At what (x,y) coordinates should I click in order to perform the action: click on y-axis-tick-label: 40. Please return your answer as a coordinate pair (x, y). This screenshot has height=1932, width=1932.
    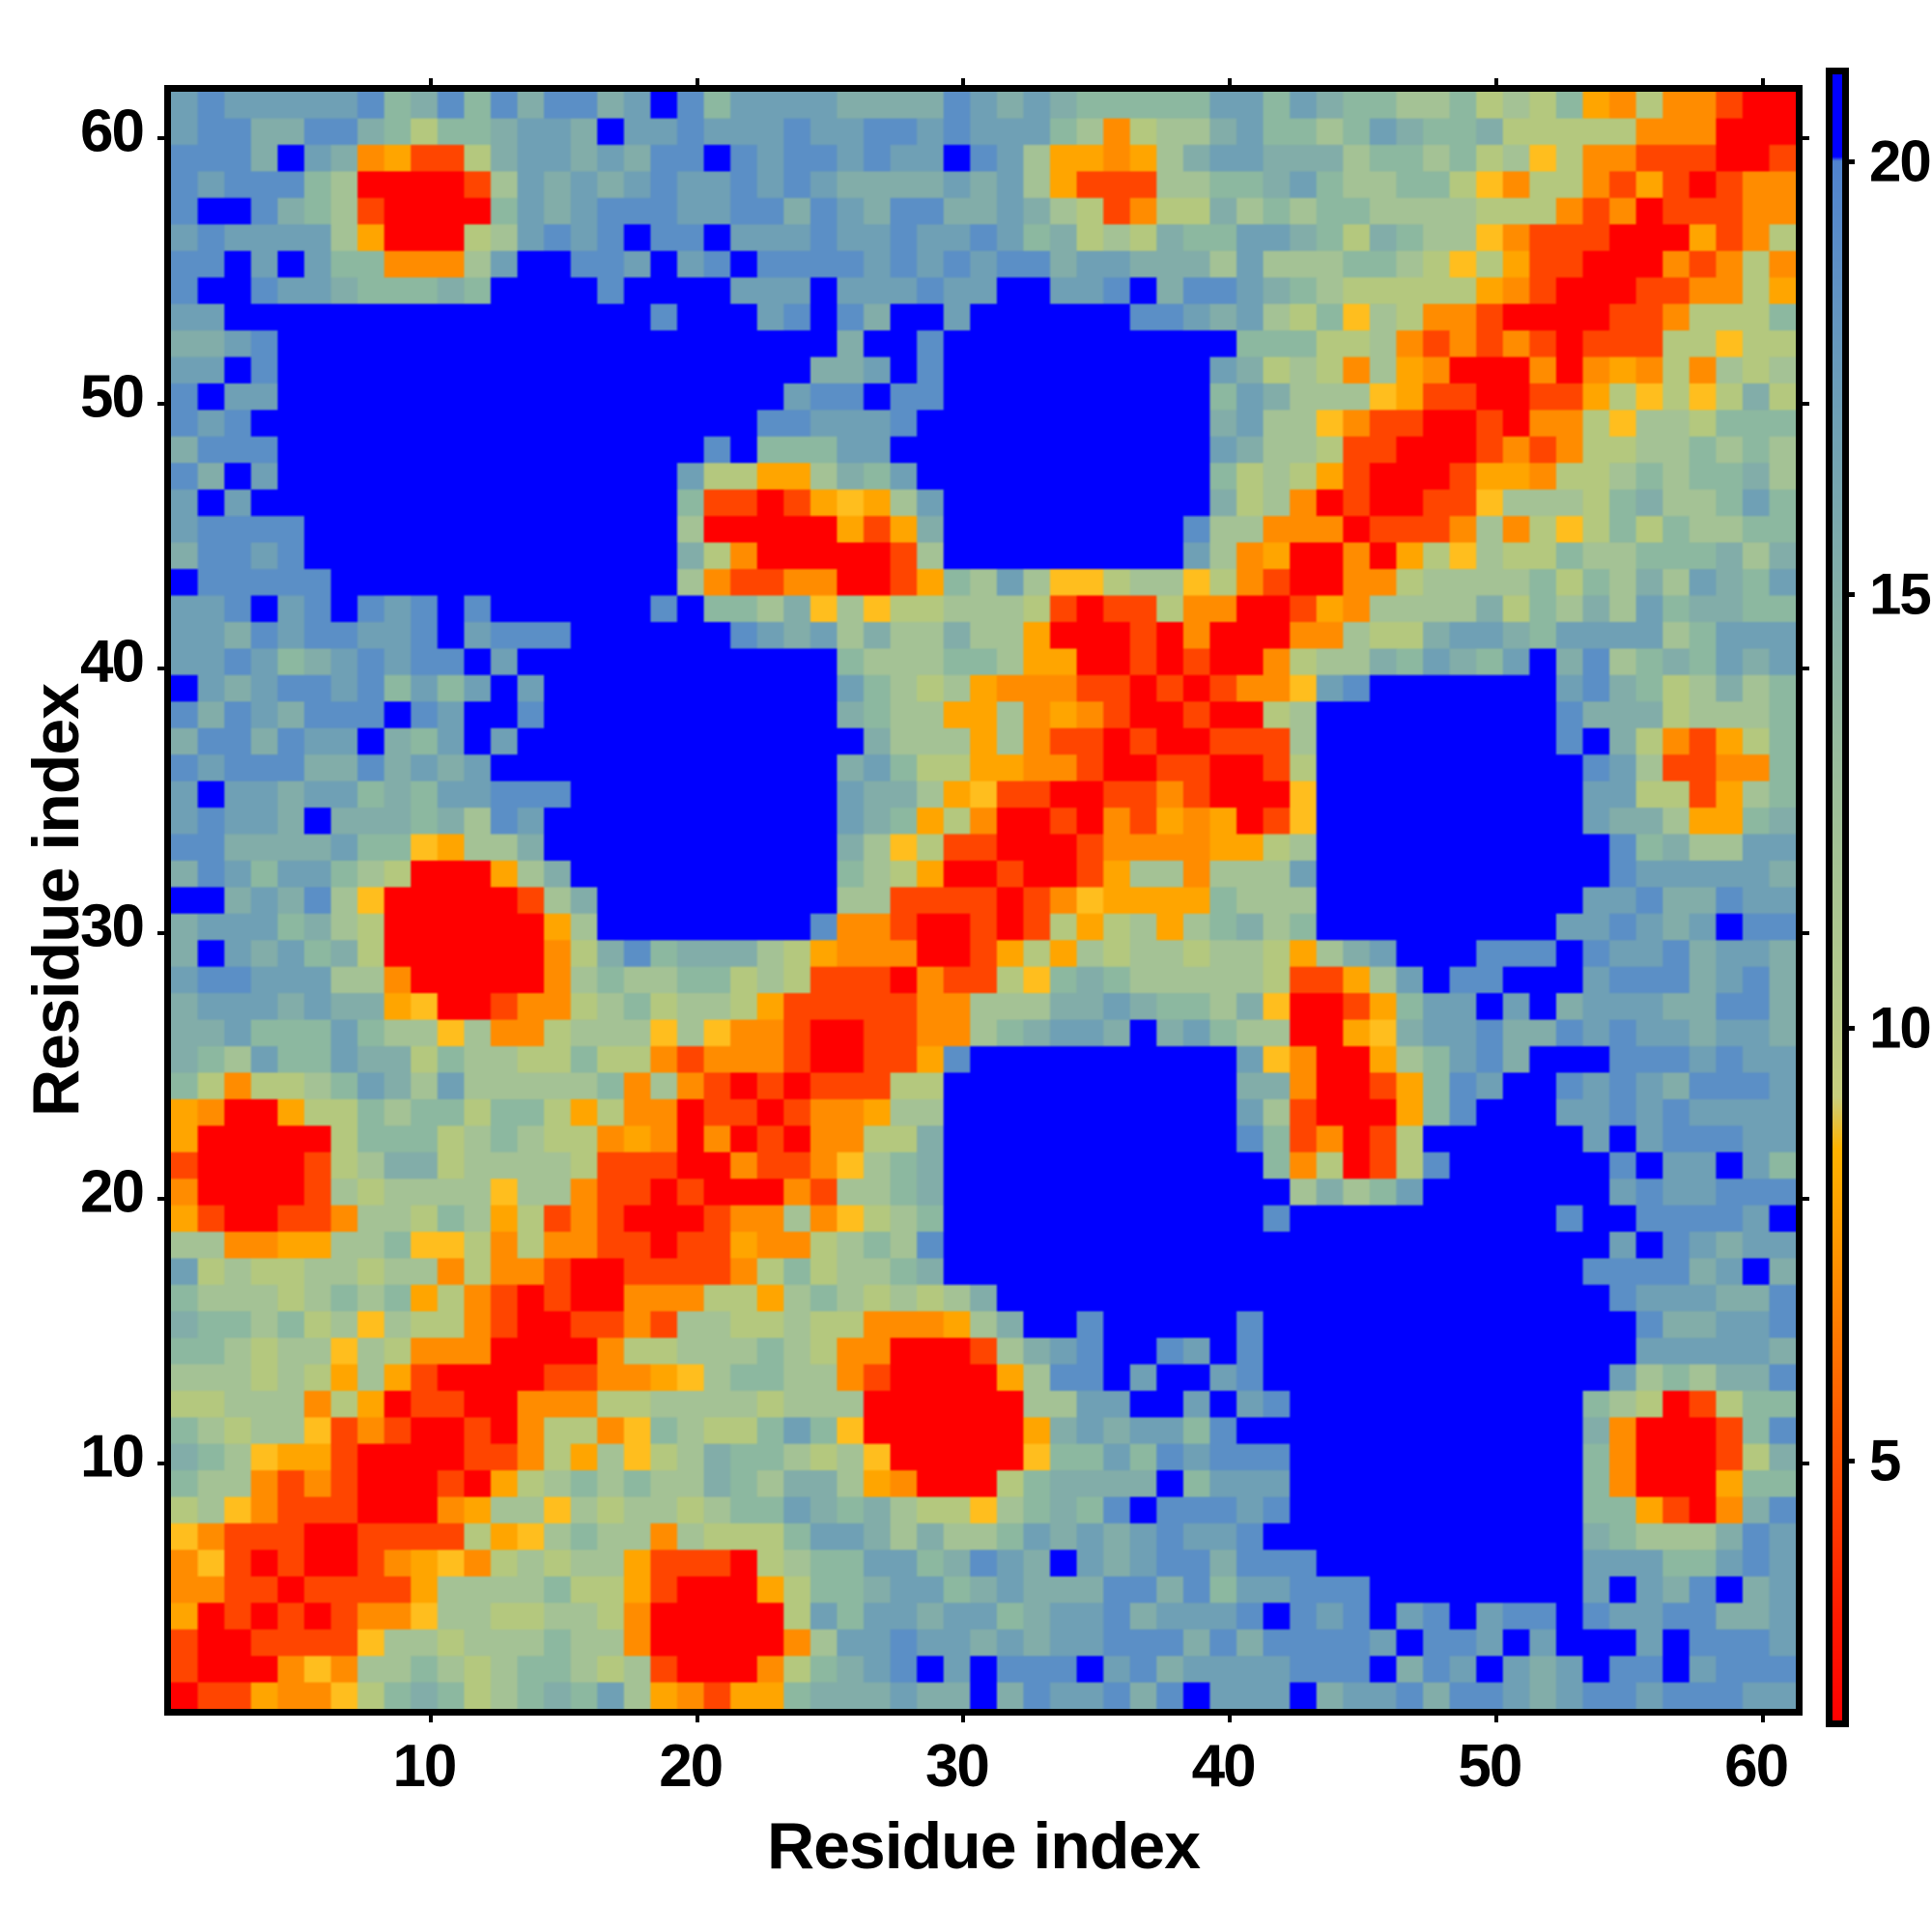
    Looking at the image, I should click on (112, 662).